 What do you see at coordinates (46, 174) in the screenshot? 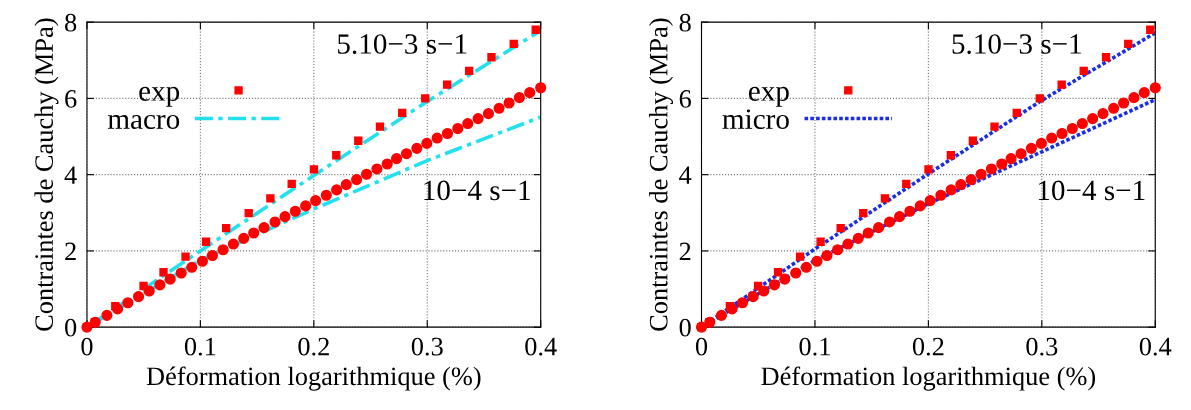
I see `y-axis-title: Contraintes de Cauchy (MPa)` at bounding box center [46, 174].